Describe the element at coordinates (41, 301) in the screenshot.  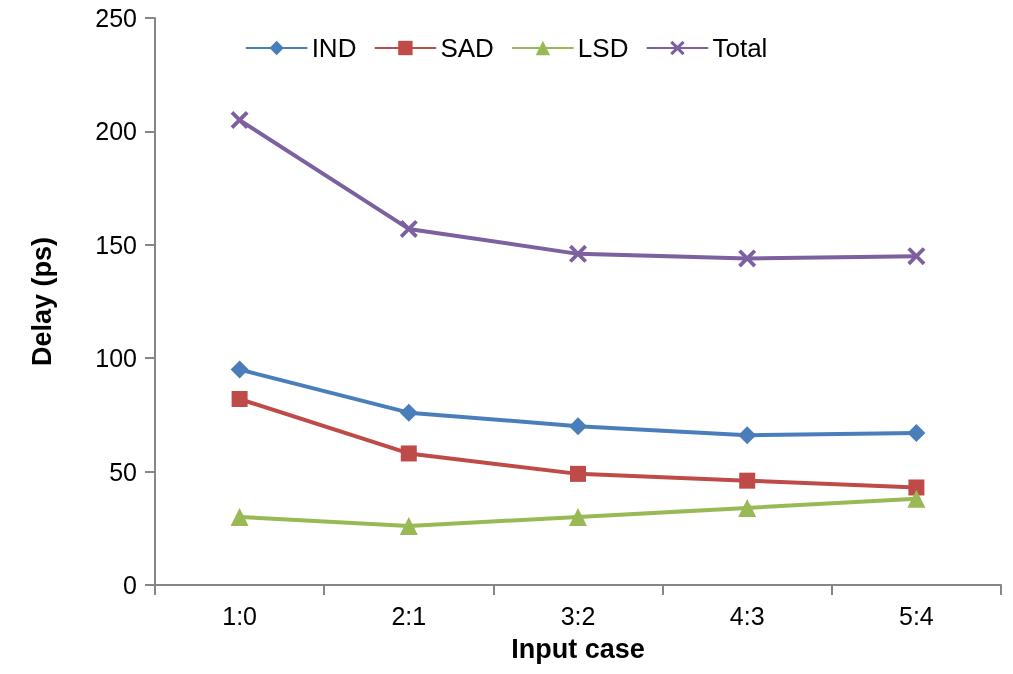
I see `y-axis-title: Delay (ps)` at that location.